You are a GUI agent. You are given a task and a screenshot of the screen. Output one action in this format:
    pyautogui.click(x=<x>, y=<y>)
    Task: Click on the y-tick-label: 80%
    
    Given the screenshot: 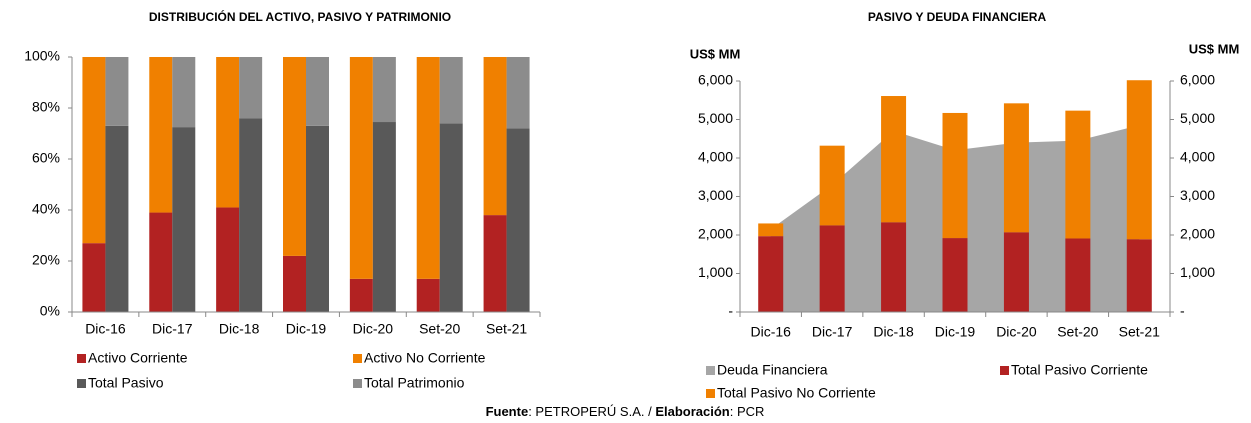 What is the action you would take?
    pyautogui.click(x=46, y=107)
    